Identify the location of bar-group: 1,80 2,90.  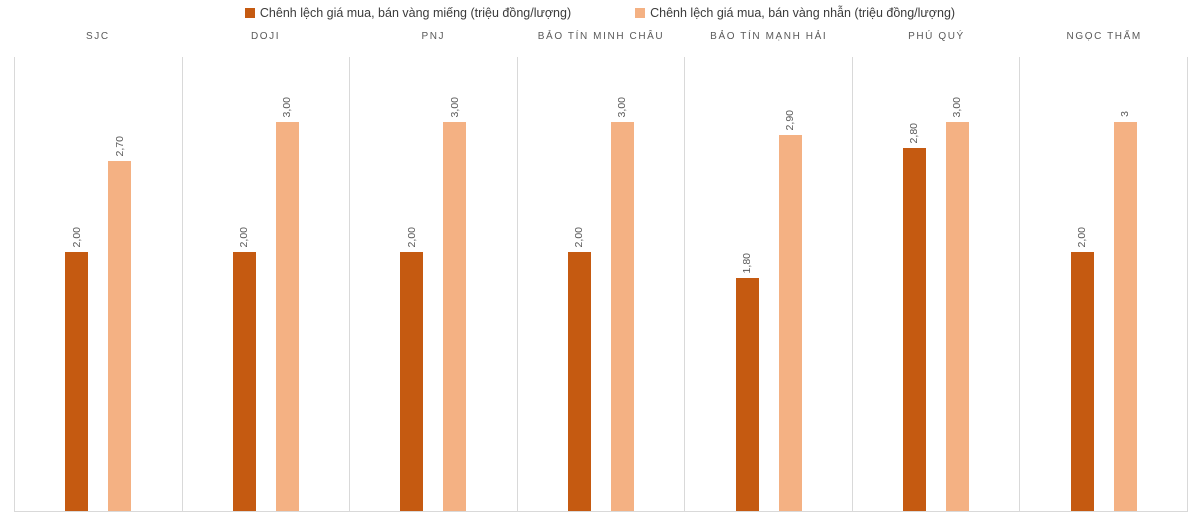
(768, 284).